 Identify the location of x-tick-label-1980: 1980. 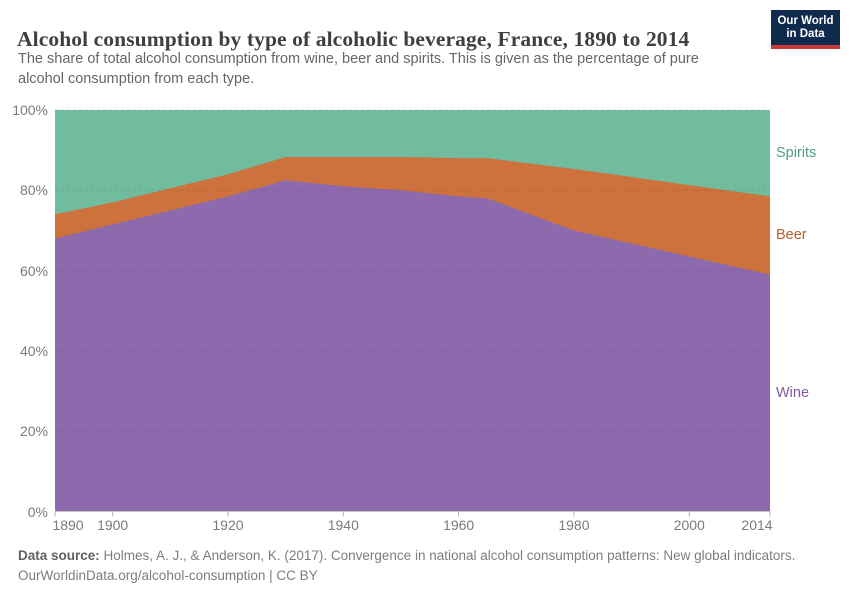
(574, 525).